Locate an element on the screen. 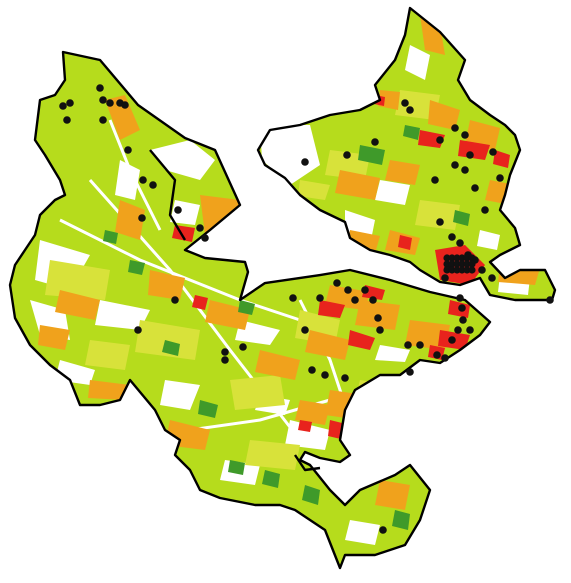 The width and height of the screenshot is (571, 583). east-dark-green-areas is located at coordinates (414, 175).